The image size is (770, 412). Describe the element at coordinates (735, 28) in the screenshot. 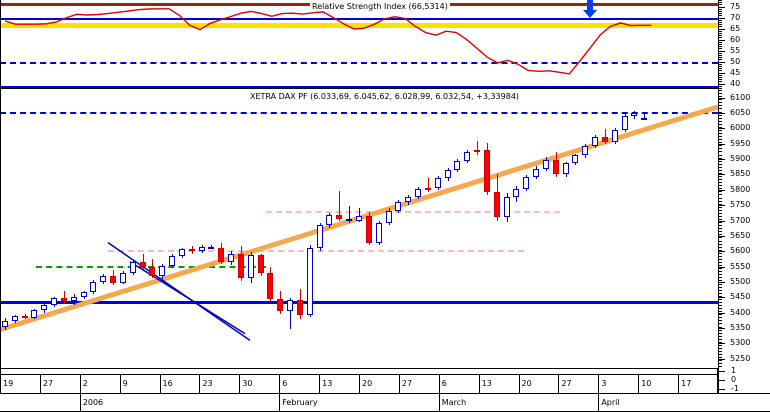

I see `rsi-tick-label: 65` at that location.